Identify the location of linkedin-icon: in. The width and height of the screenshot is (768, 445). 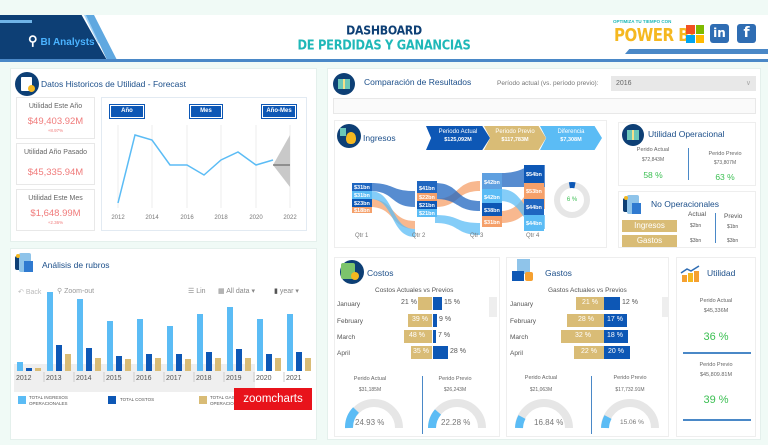
(719, 33).